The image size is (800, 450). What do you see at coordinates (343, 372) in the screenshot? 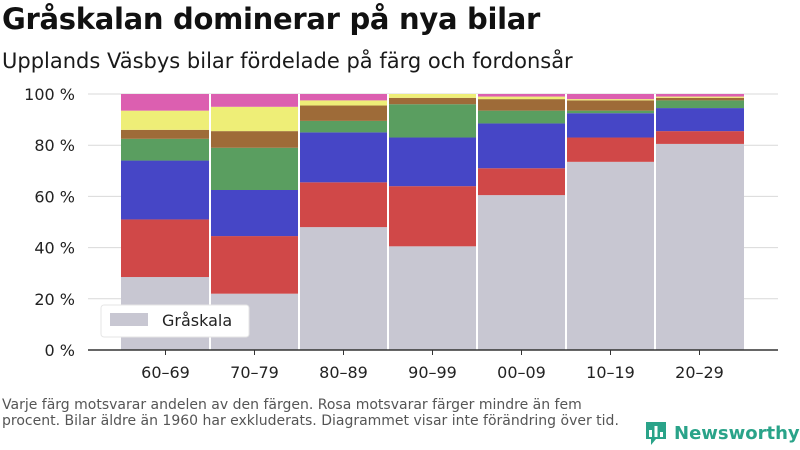
I see `x-tick-label: 80–89` at bounding box center [343, 372].